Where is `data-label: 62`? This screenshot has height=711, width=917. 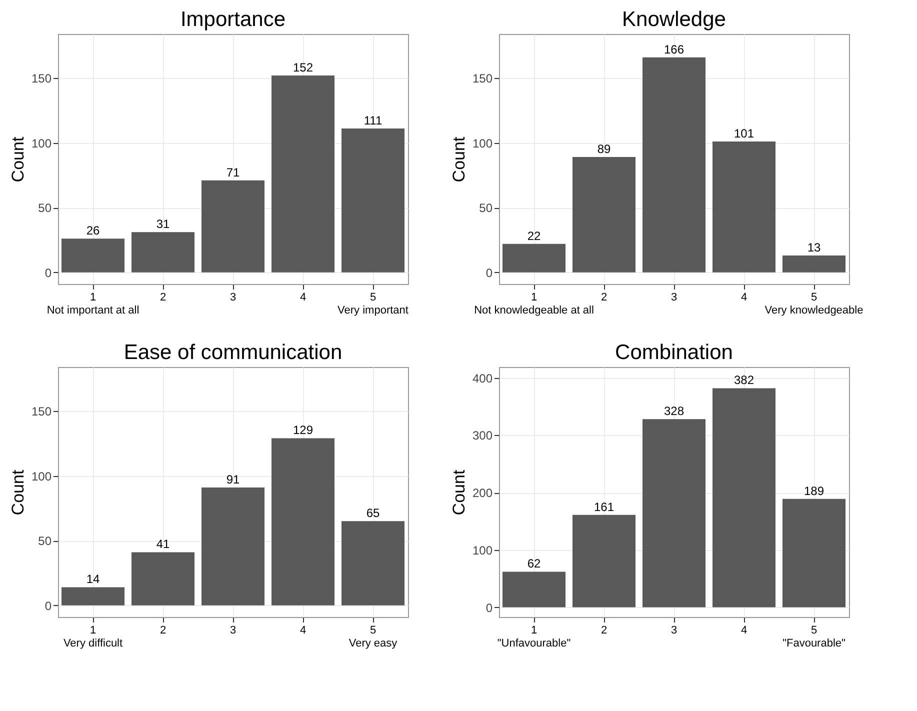
data-label: 62 is located at coordinates (534, 563).